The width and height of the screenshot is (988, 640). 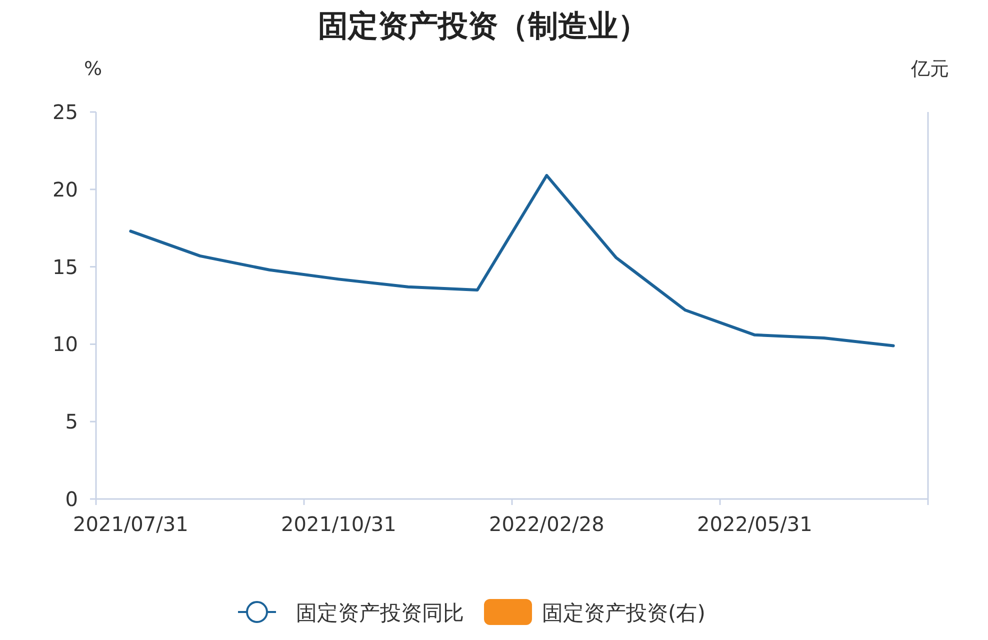 I want to click on y-tick-label: 25, so click(x=65, y=112).